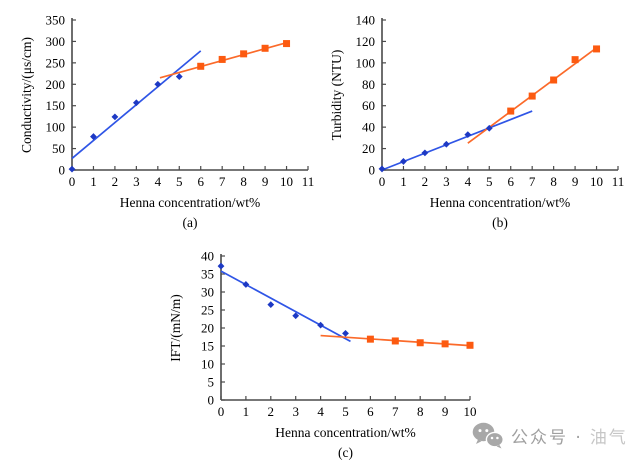 Image resolution: width=641 pixels, height=465 pixels. Describe the element at coordinates (366, 20) in the screenshot. I see `y-tick-label: 140` at that location.